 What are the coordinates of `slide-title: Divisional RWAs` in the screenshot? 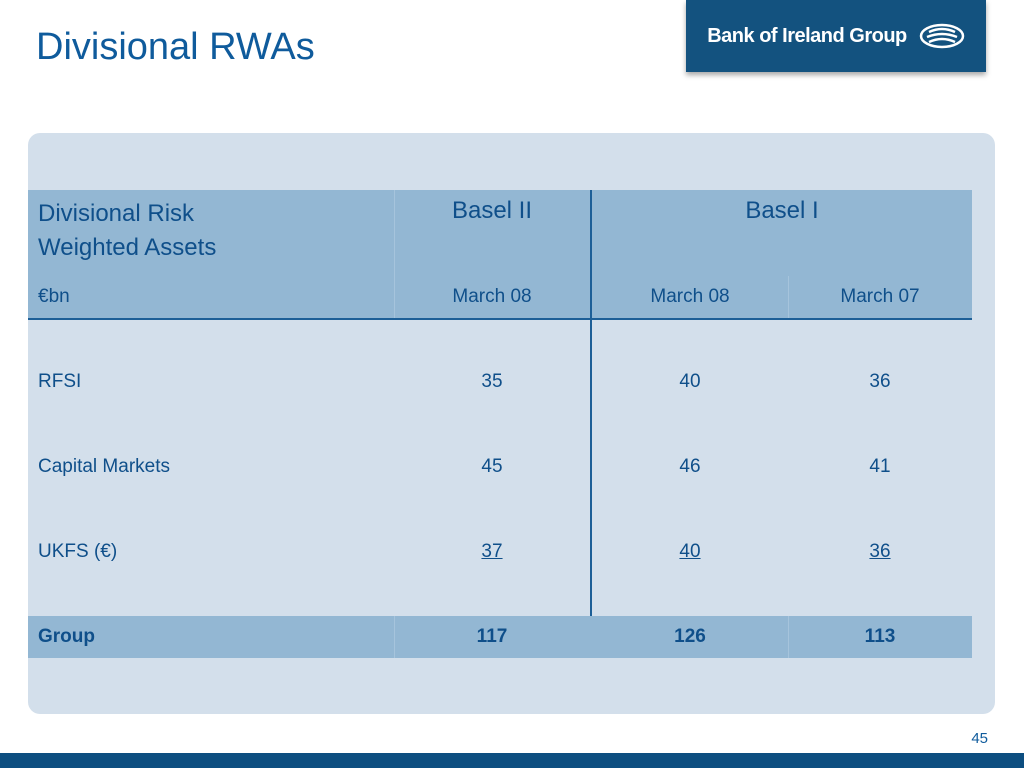 It's located at (175, 47).